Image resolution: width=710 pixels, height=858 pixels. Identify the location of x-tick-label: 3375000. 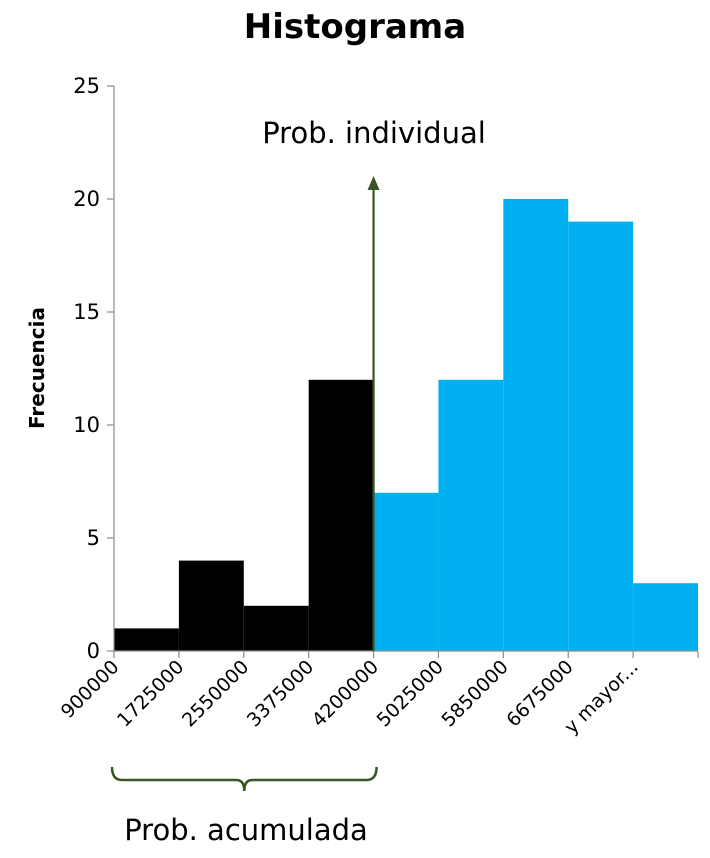
(280, 693).